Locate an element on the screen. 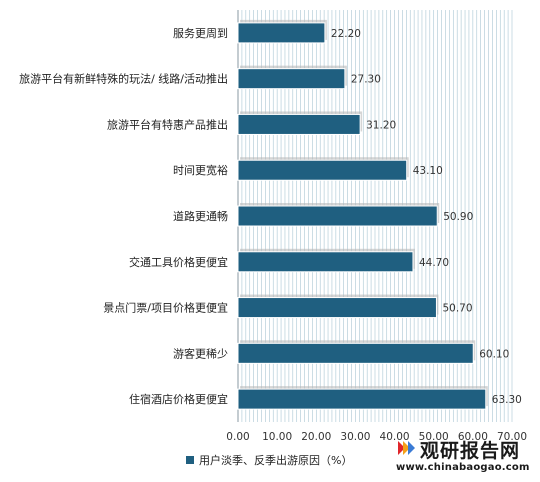  data-label: 43.10 is located at coordinates (428, 171).